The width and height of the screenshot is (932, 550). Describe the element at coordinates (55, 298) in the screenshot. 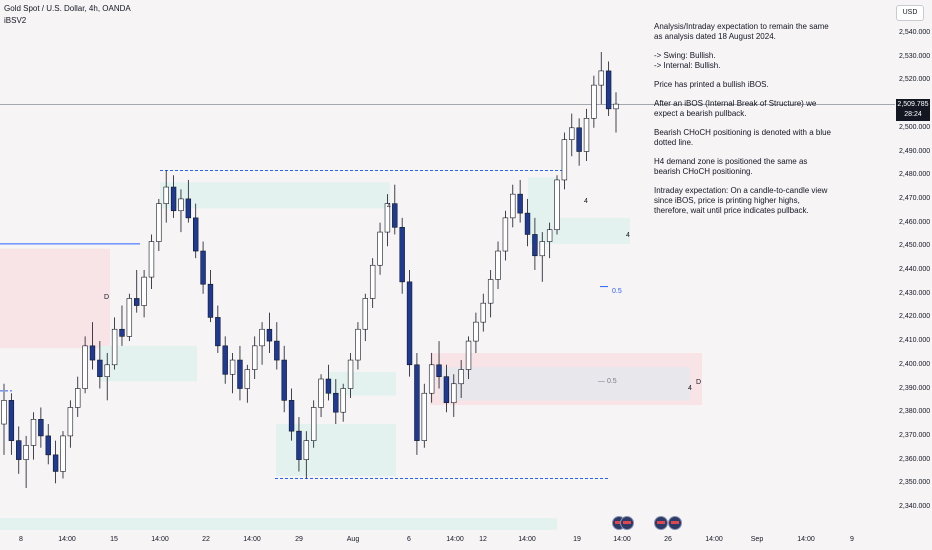

I see `supply-zone` at that location.